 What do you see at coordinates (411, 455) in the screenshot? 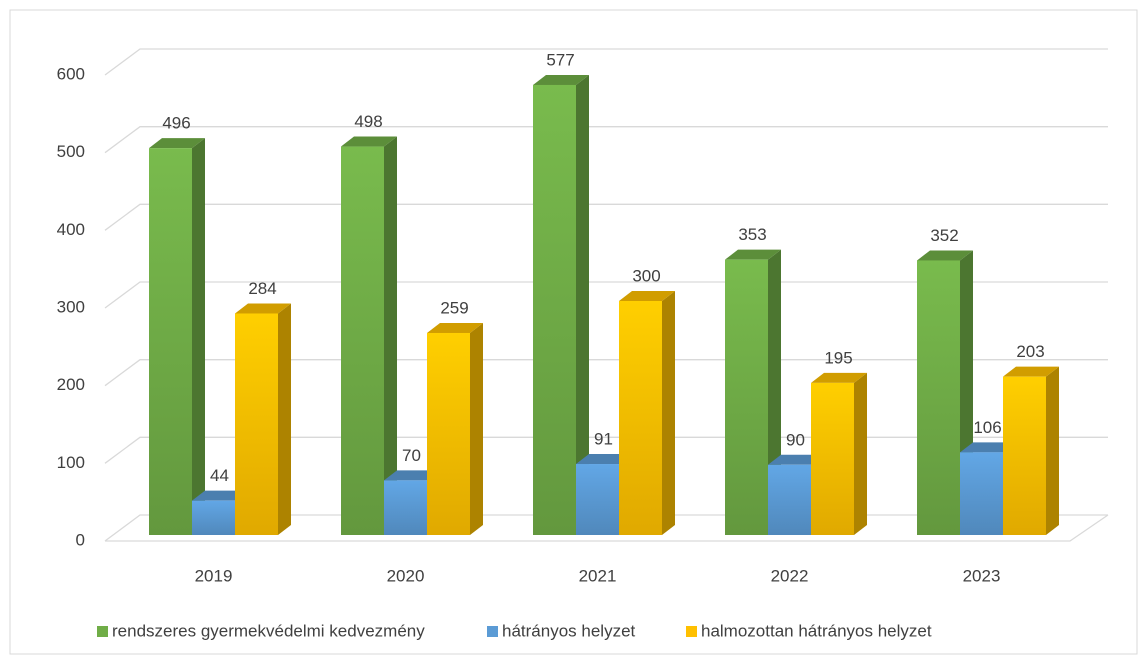
I see `data-label: 70` at bounding box center [411, 455].